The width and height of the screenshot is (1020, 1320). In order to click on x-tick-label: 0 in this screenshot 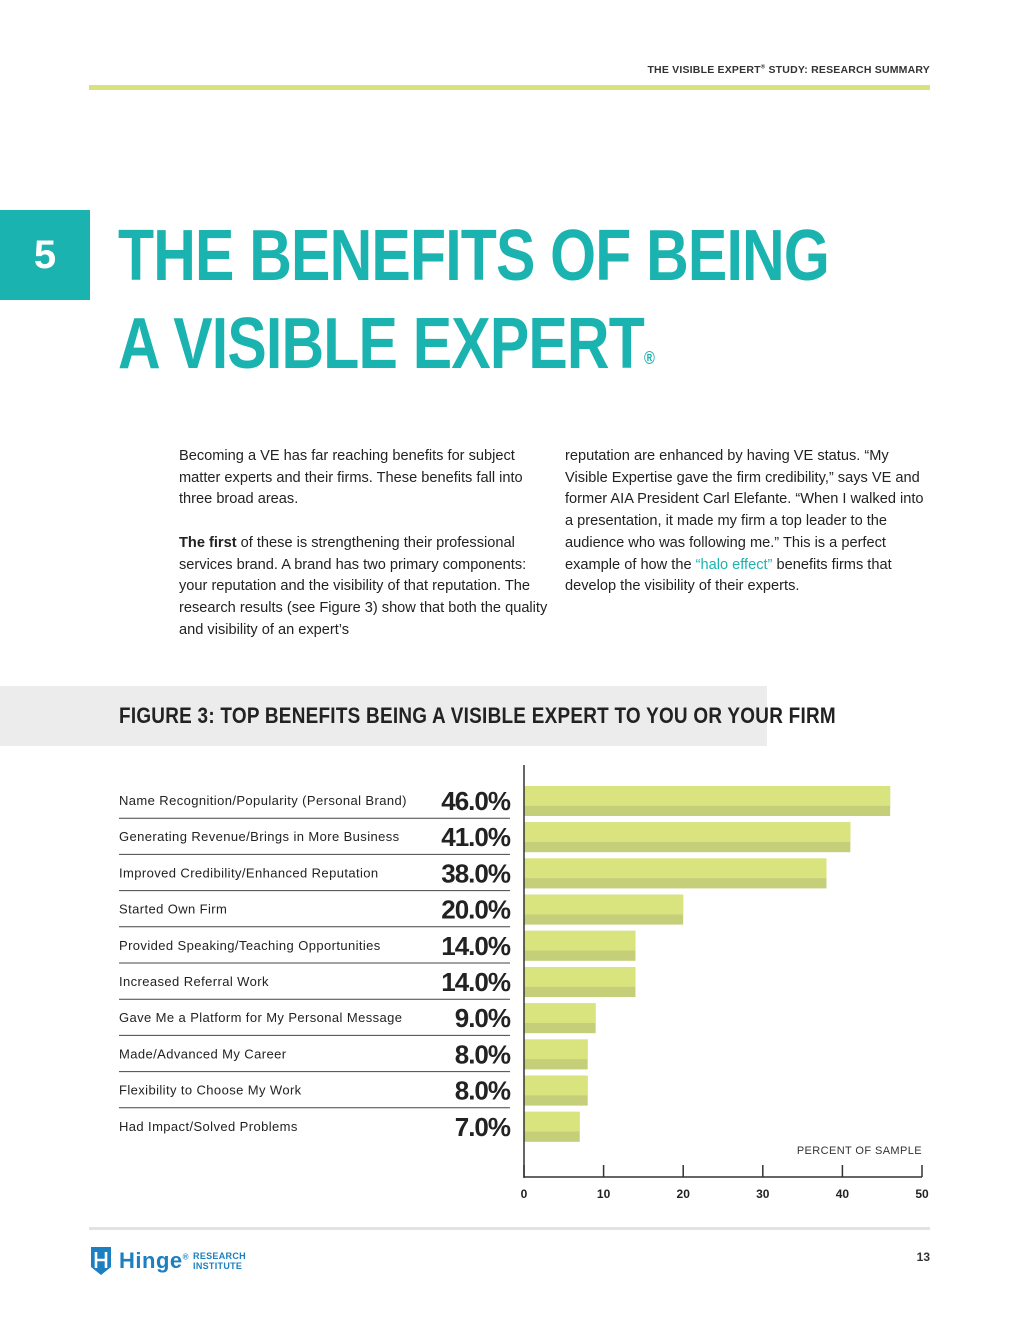, I will do `click(524, 1194)`.